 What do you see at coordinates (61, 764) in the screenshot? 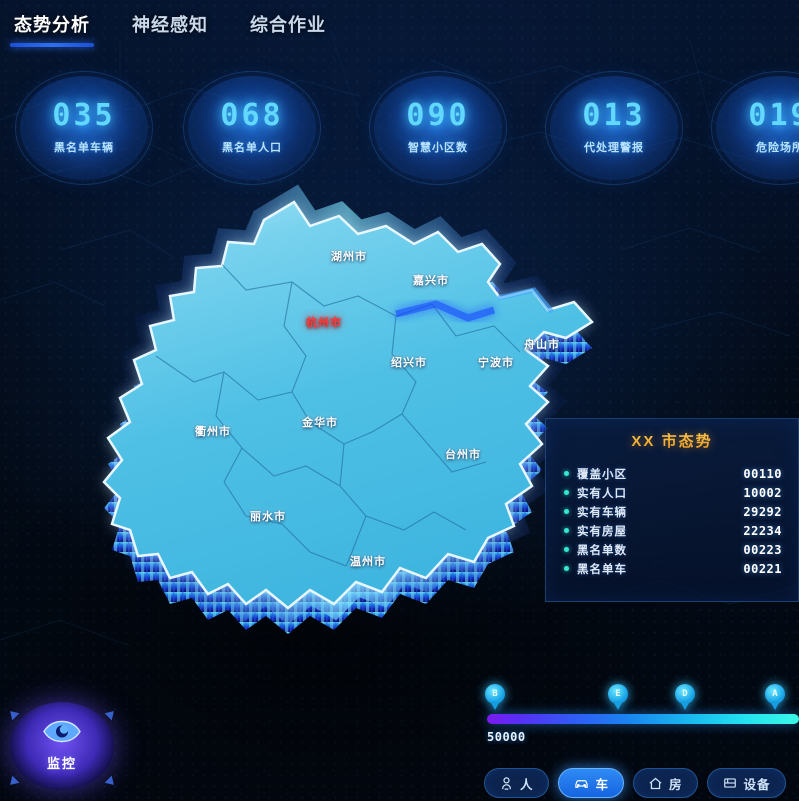
I see `monitor-label: 监控` at bounding box center [61, 764].